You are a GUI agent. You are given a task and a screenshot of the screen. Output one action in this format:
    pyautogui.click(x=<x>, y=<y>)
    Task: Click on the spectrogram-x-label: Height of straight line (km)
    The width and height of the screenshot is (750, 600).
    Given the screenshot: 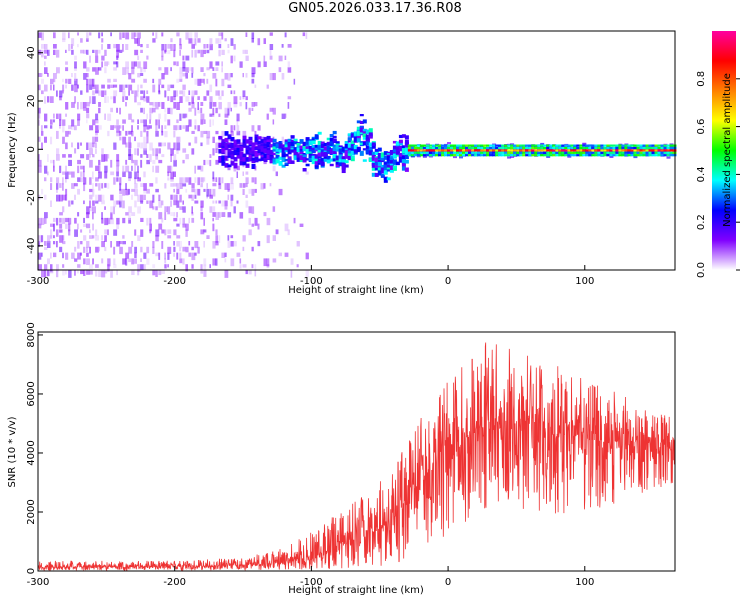 What is the action you would take?
    pyautogui.click(x=356, y=290)
    